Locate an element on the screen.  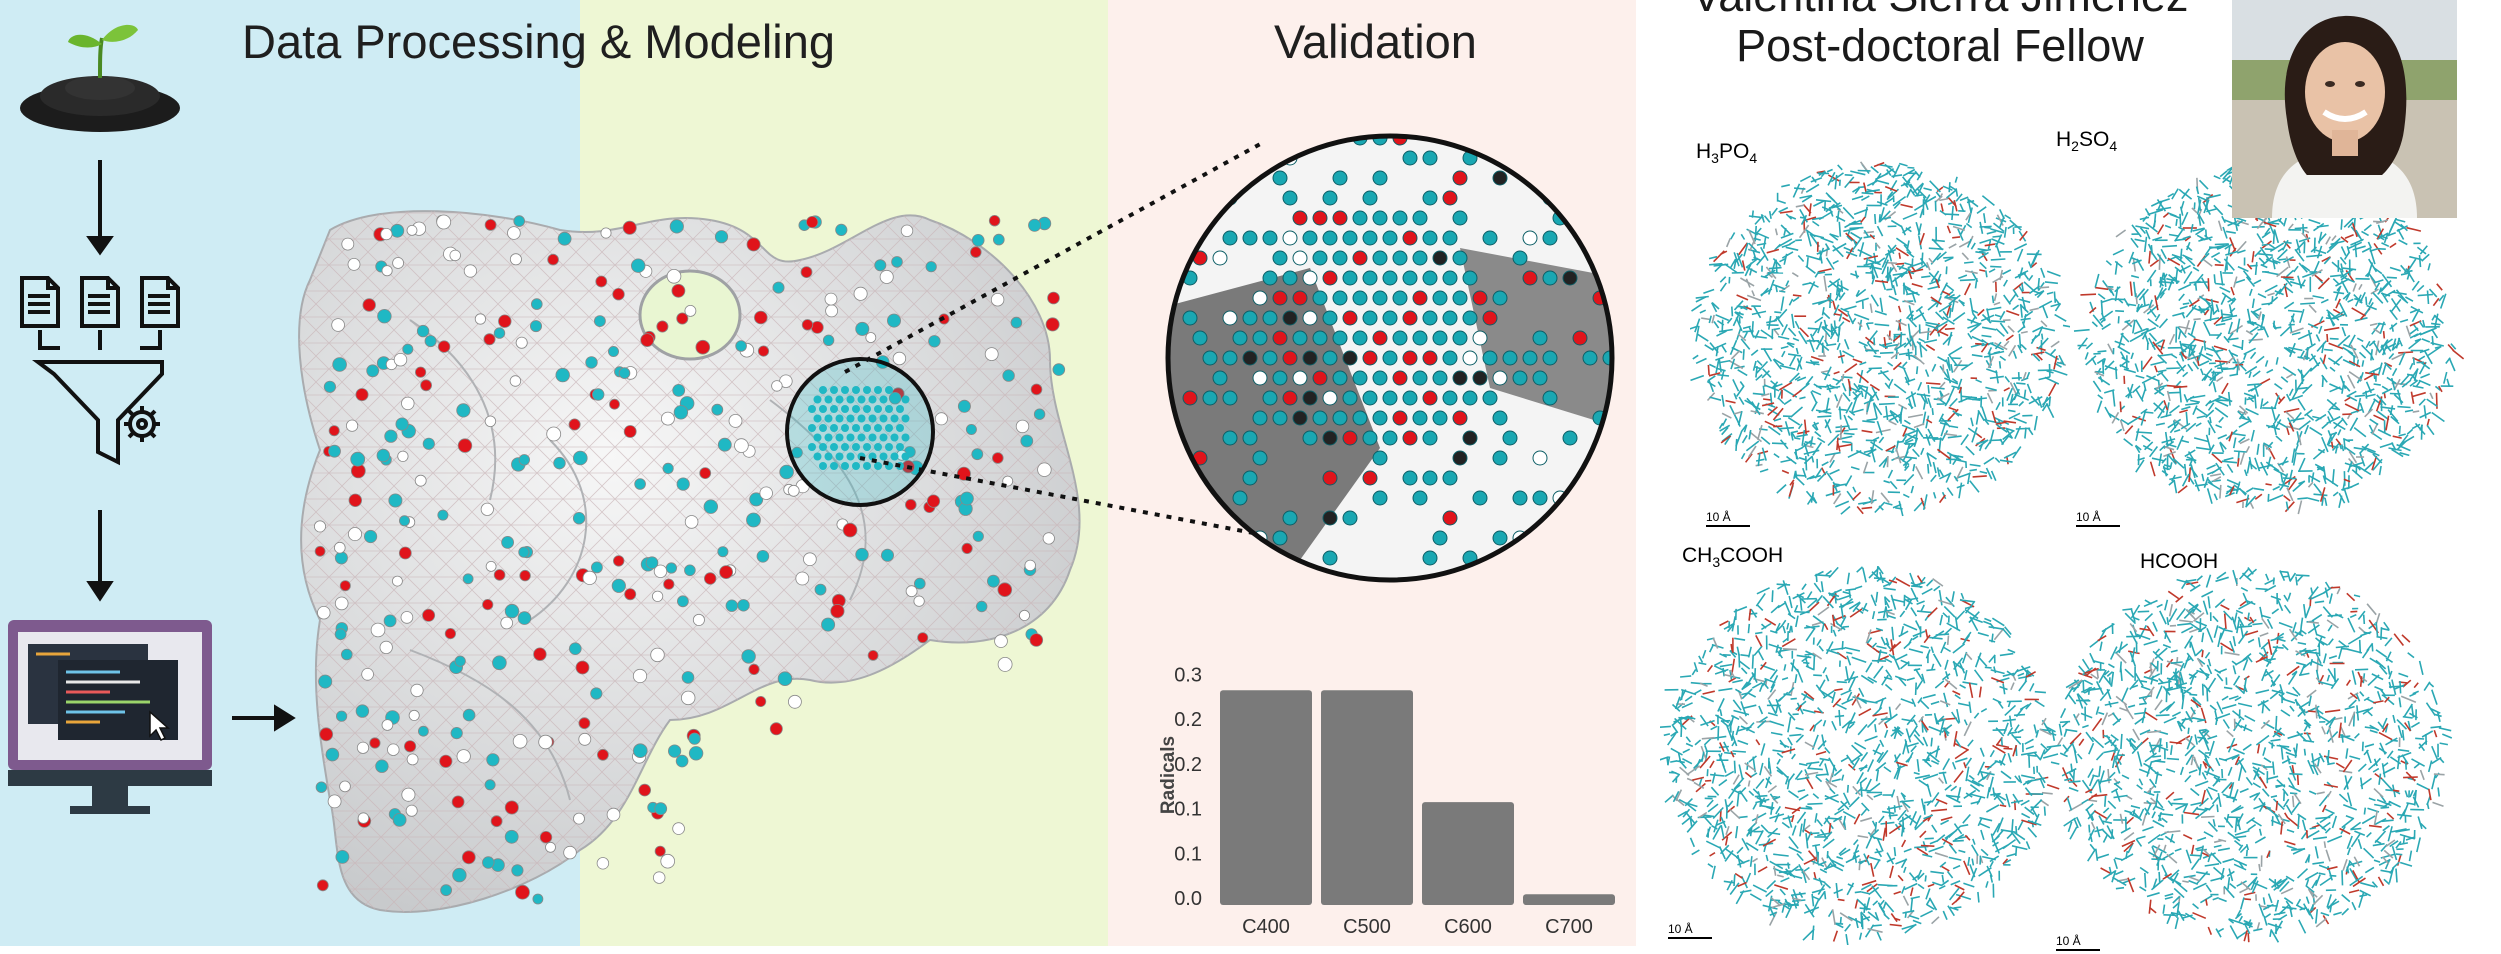
structure-ch3cooh is located at coordinates (1860, 755).